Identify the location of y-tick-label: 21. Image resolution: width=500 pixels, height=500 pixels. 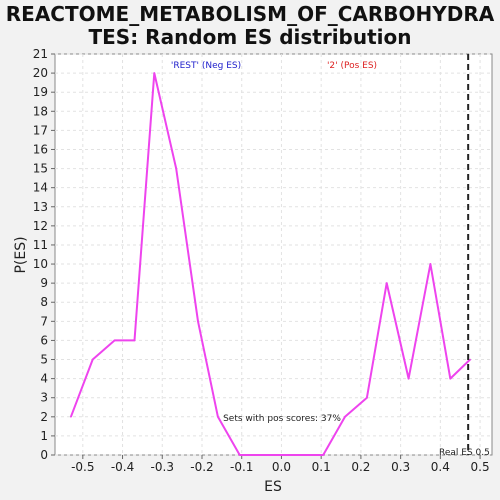
(40, 54).